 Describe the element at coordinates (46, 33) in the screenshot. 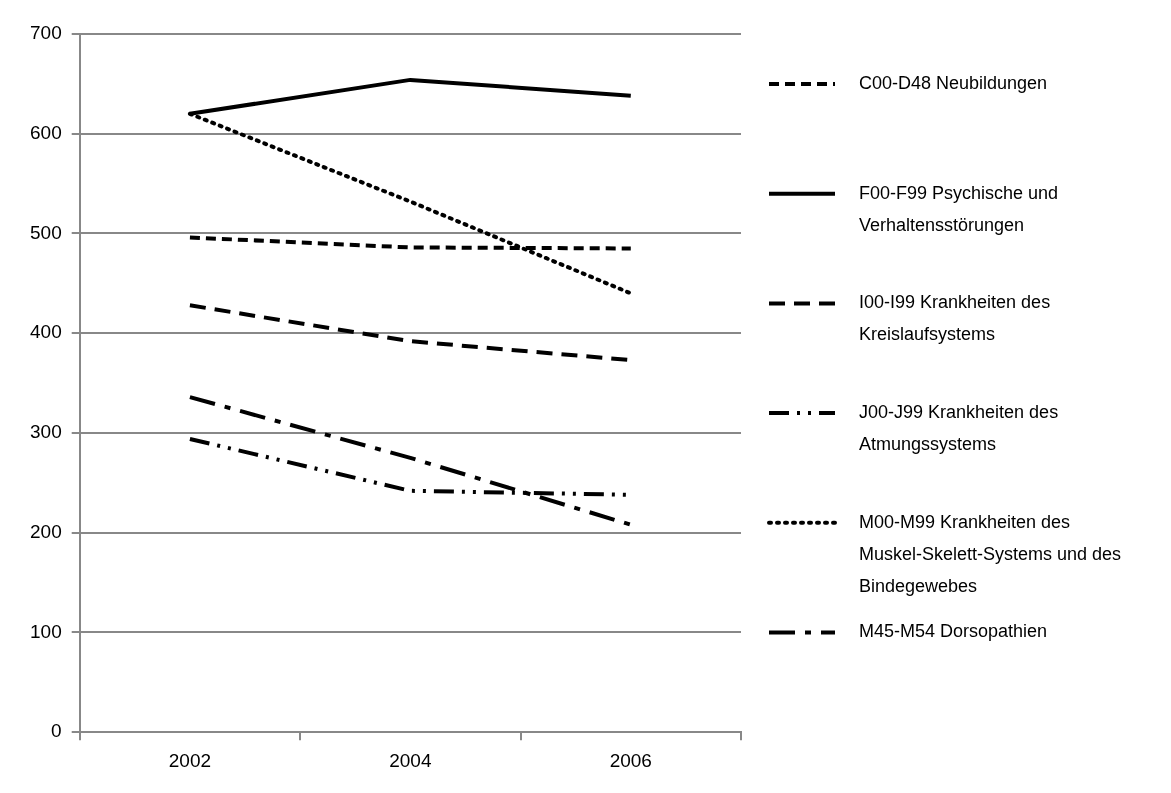

I see `y-tick-label: 700` at that location.